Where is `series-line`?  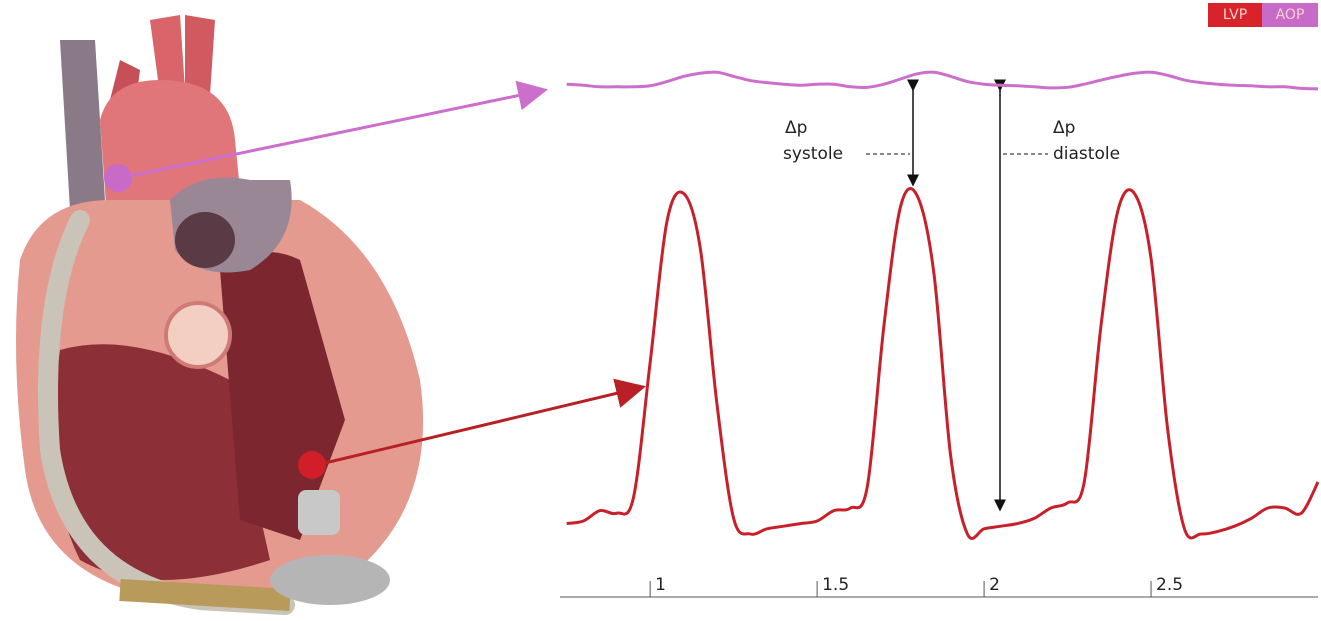
series-line is located at coordinates (942, 80).